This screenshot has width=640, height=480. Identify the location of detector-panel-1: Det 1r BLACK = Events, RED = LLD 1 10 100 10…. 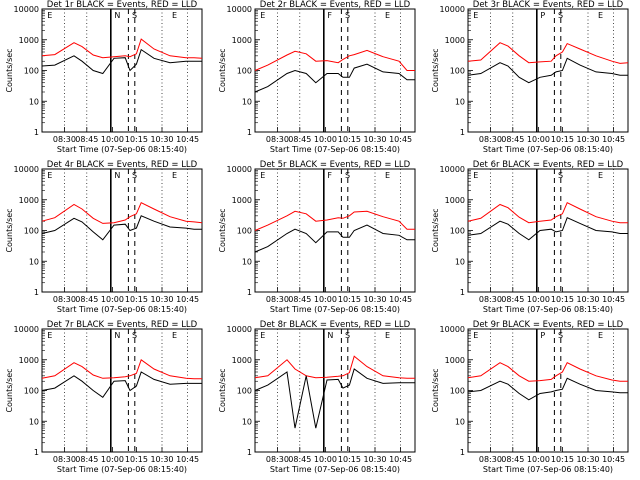
(106, 80).